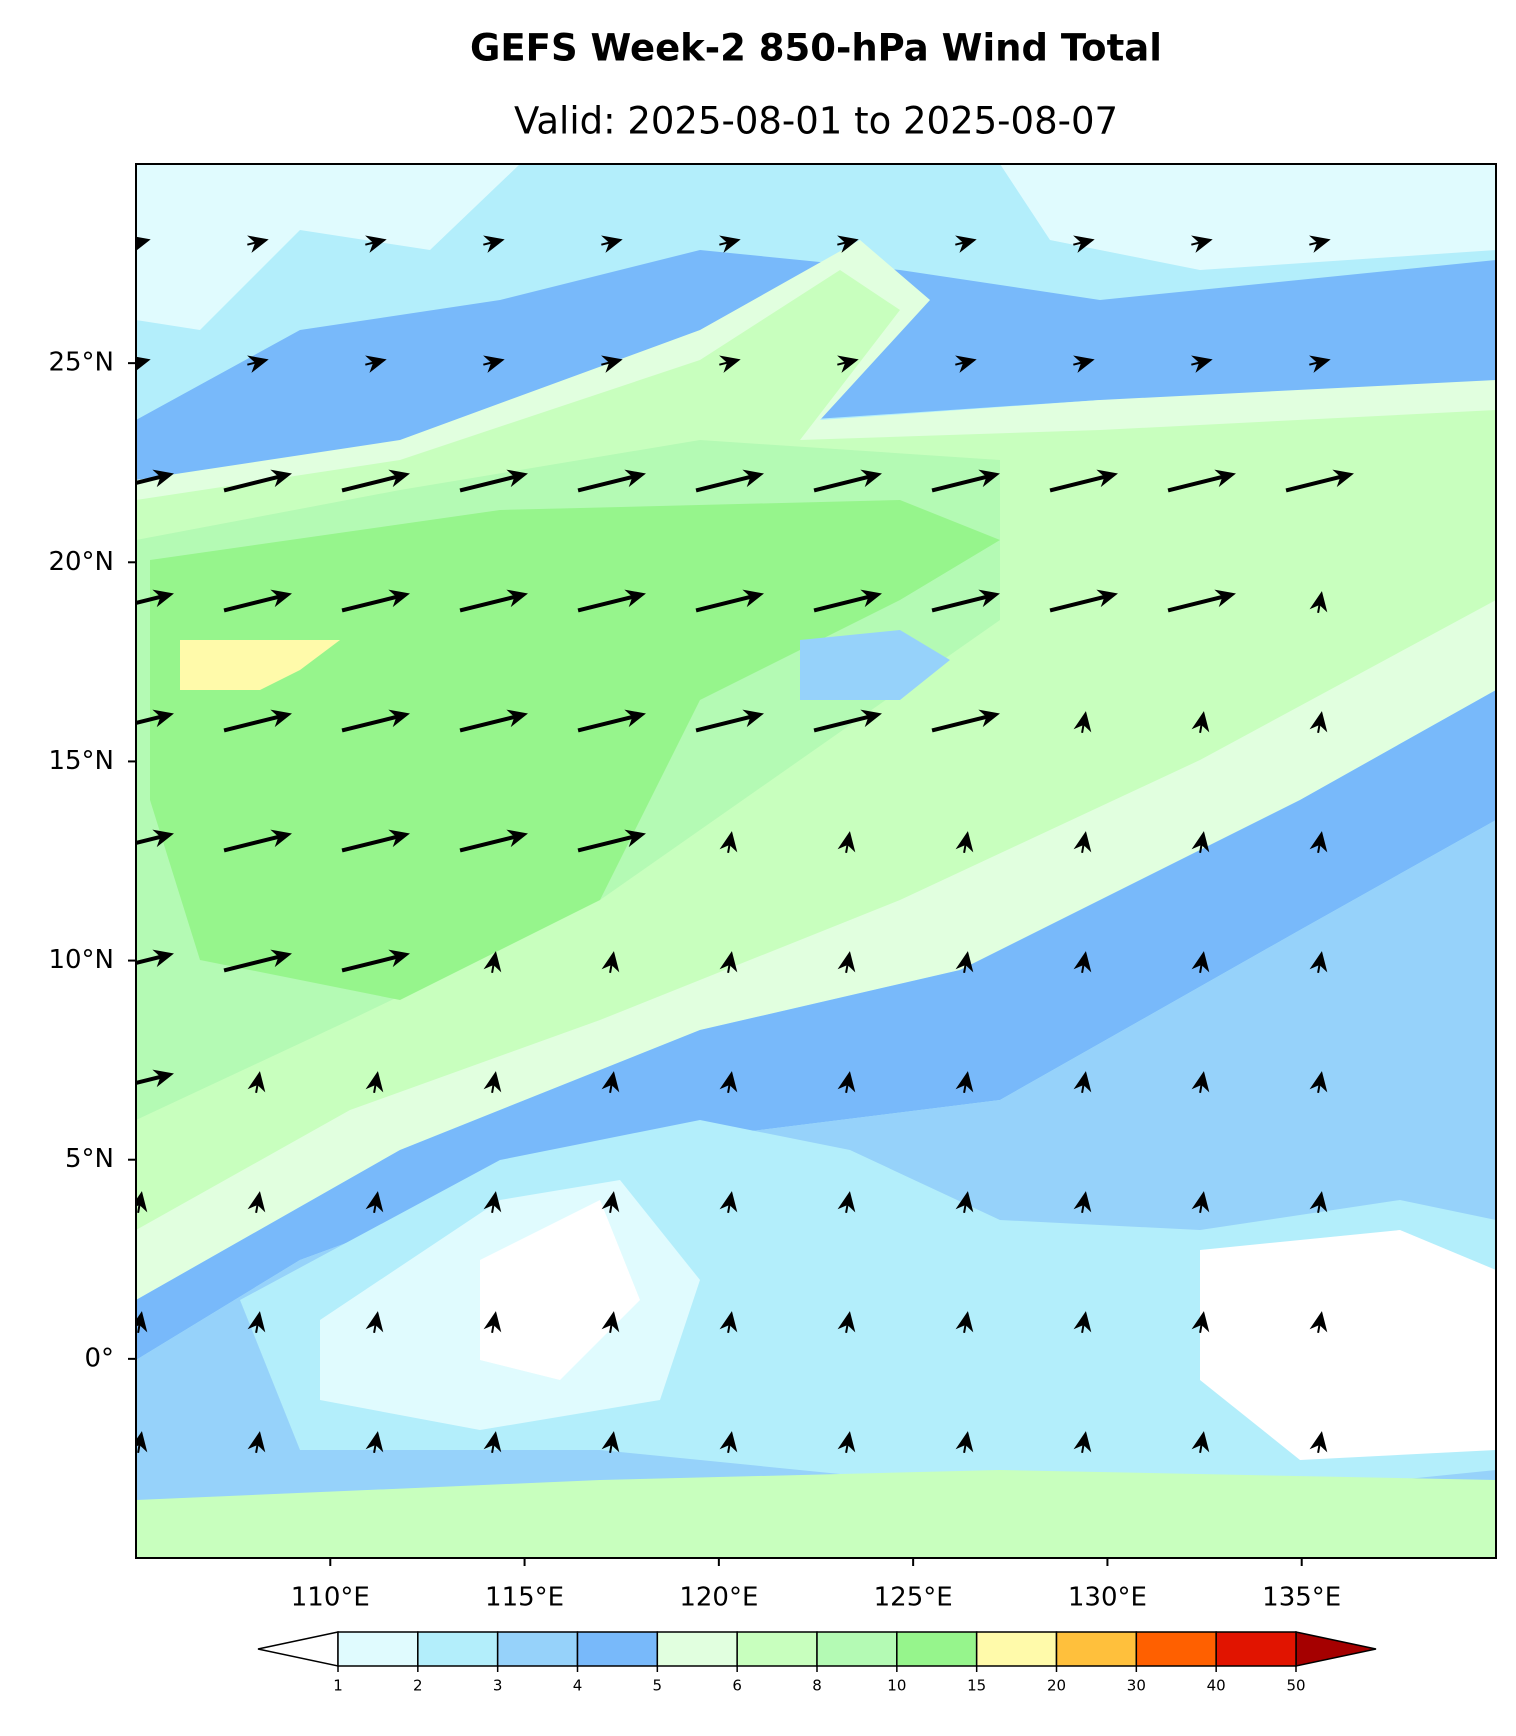 The height and width of the screenshot is (1736, 1516). I want to click on colorbar-tick-label: 6, so click(737, 1686).